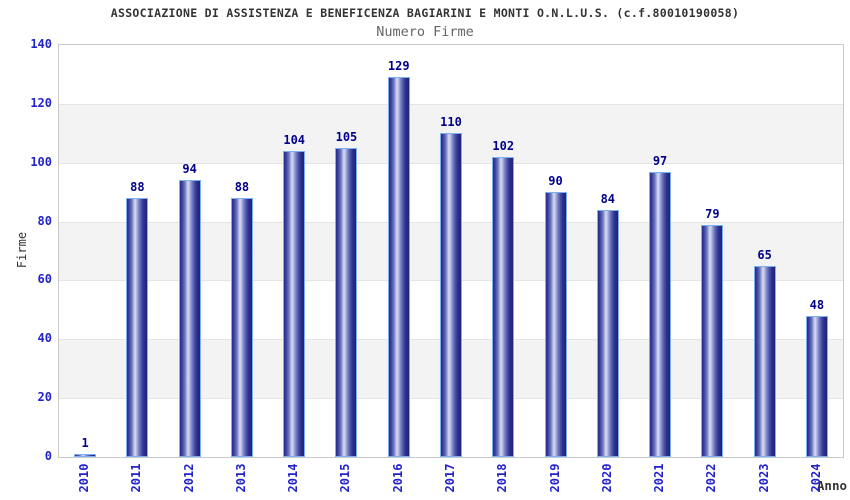  I want to click on bar-2019, so click(555, 324).